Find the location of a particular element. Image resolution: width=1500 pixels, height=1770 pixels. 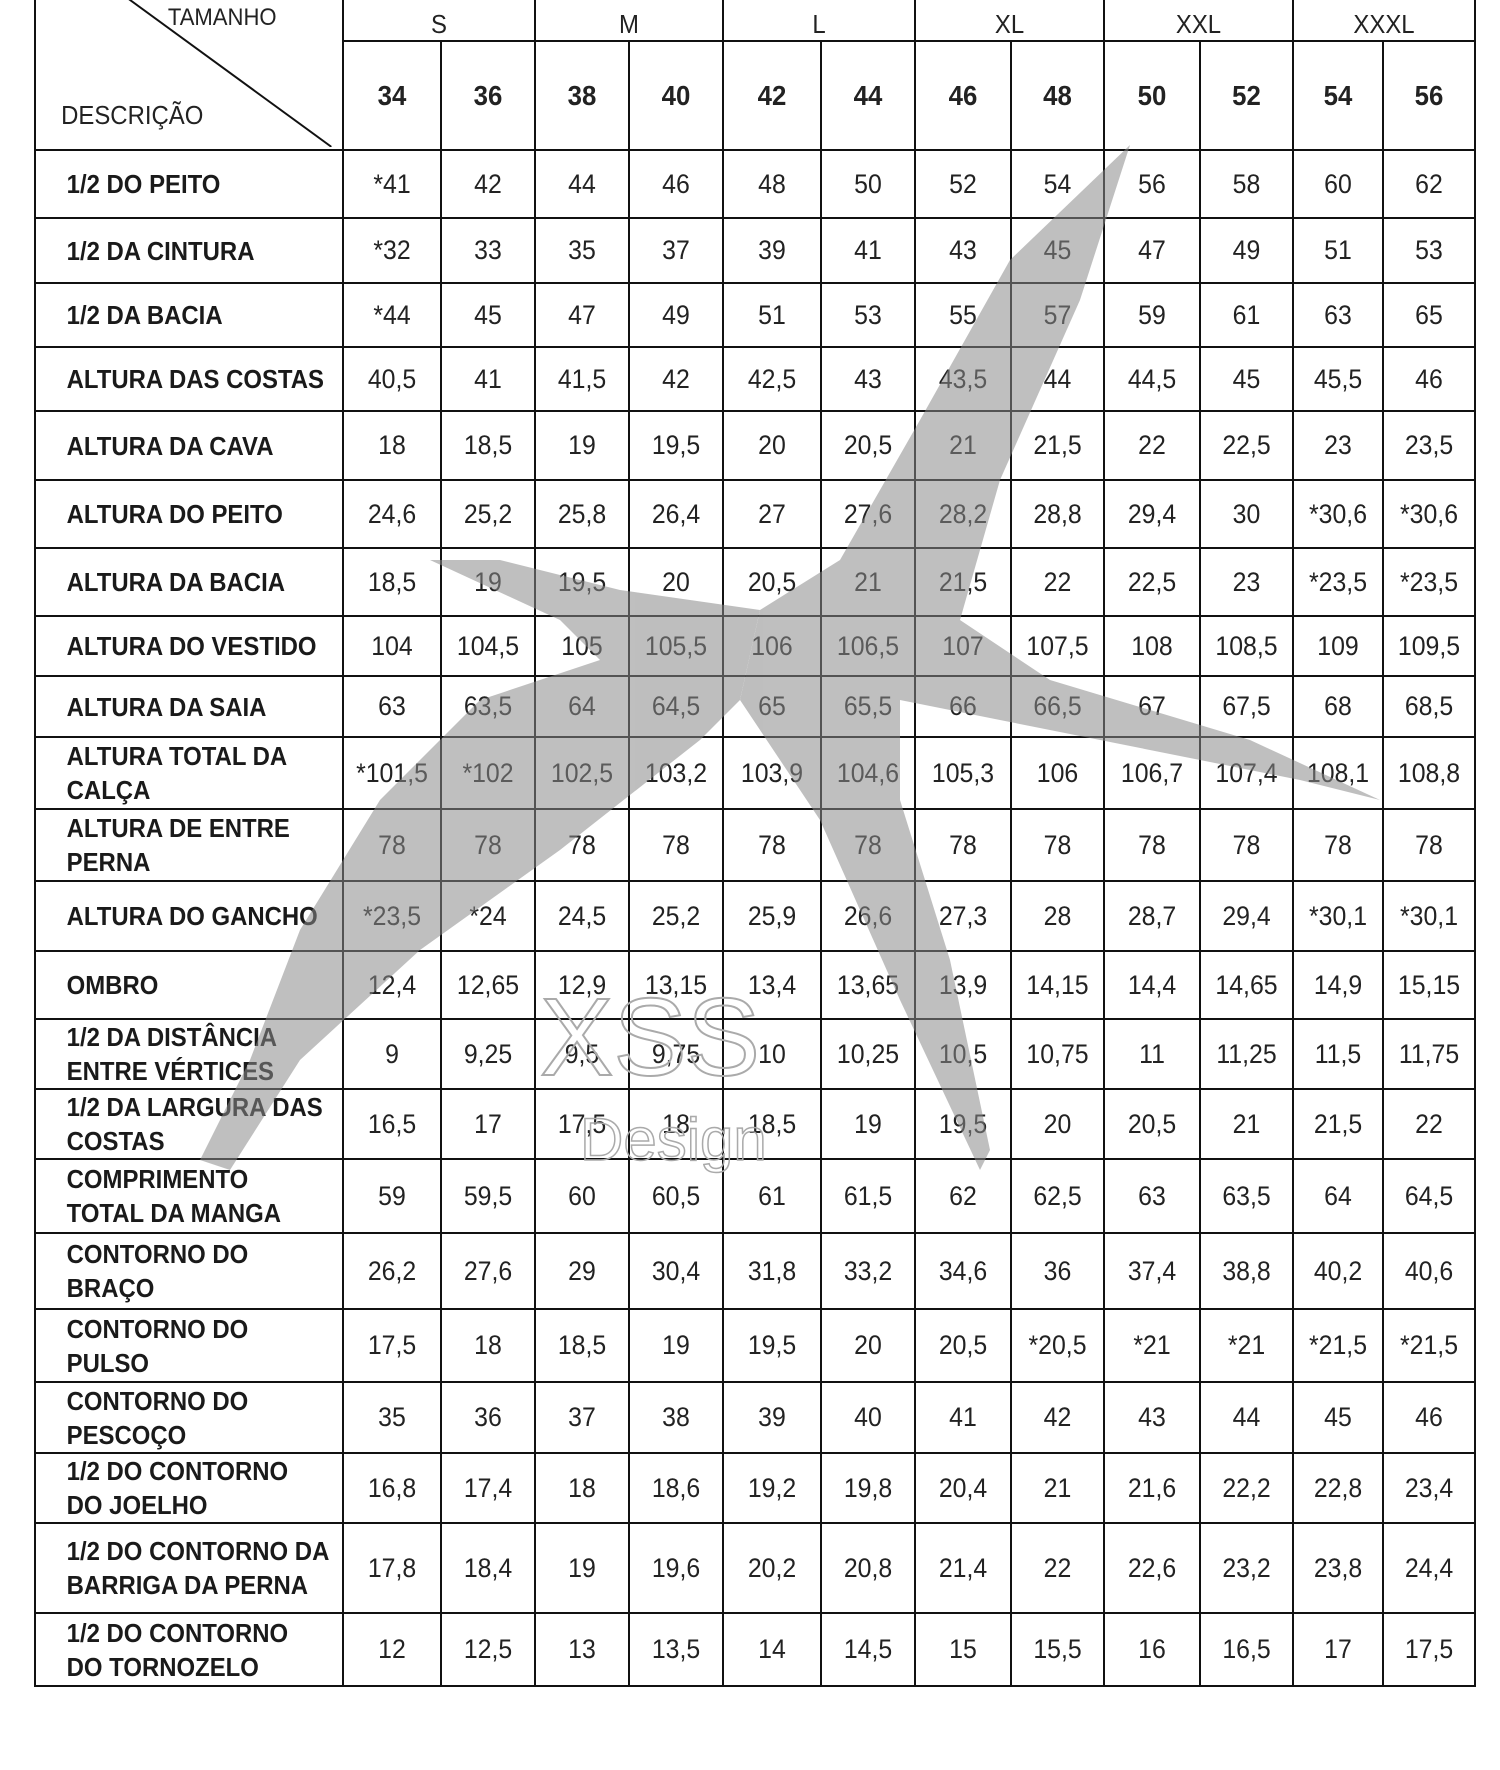

measurement-value: *41 is located at coordinates (391, 184).